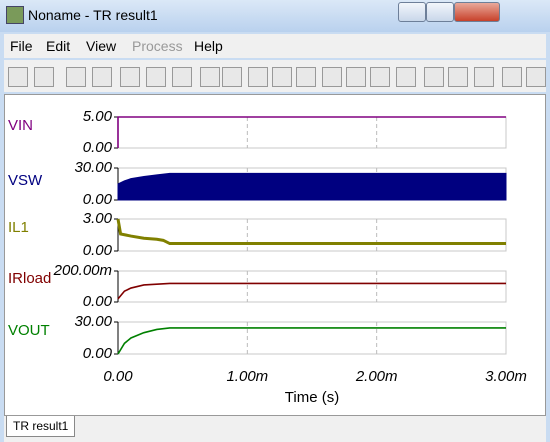  Describe the element at coordinates (275, 429) in the screenshot. I see `tab-strip: TR result1` at that location.